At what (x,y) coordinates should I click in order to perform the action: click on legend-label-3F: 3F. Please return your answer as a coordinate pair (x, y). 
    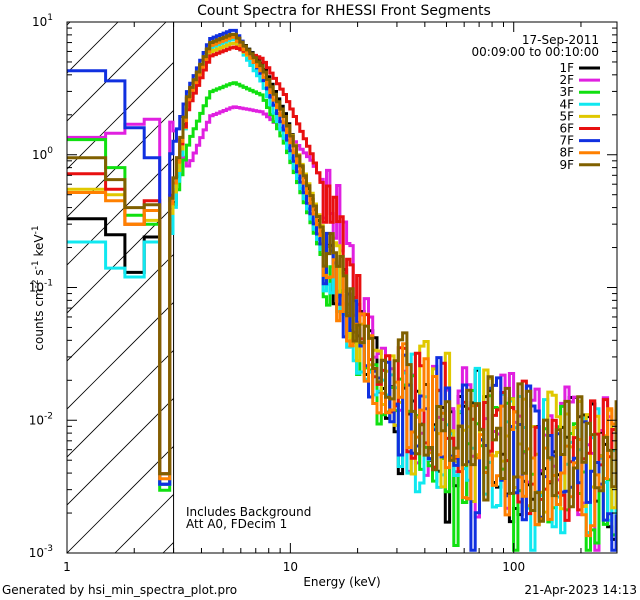
    Looking at the image, I should click on (566, 92).